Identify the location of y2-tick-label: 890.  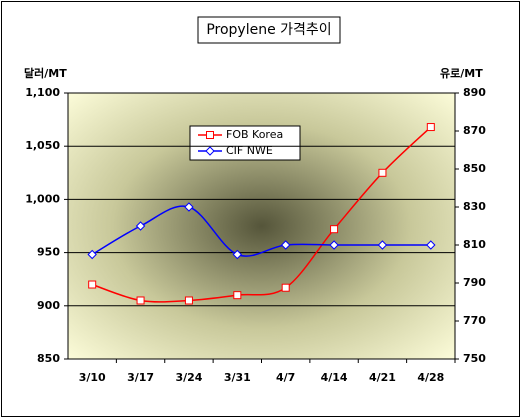
(474, 92).